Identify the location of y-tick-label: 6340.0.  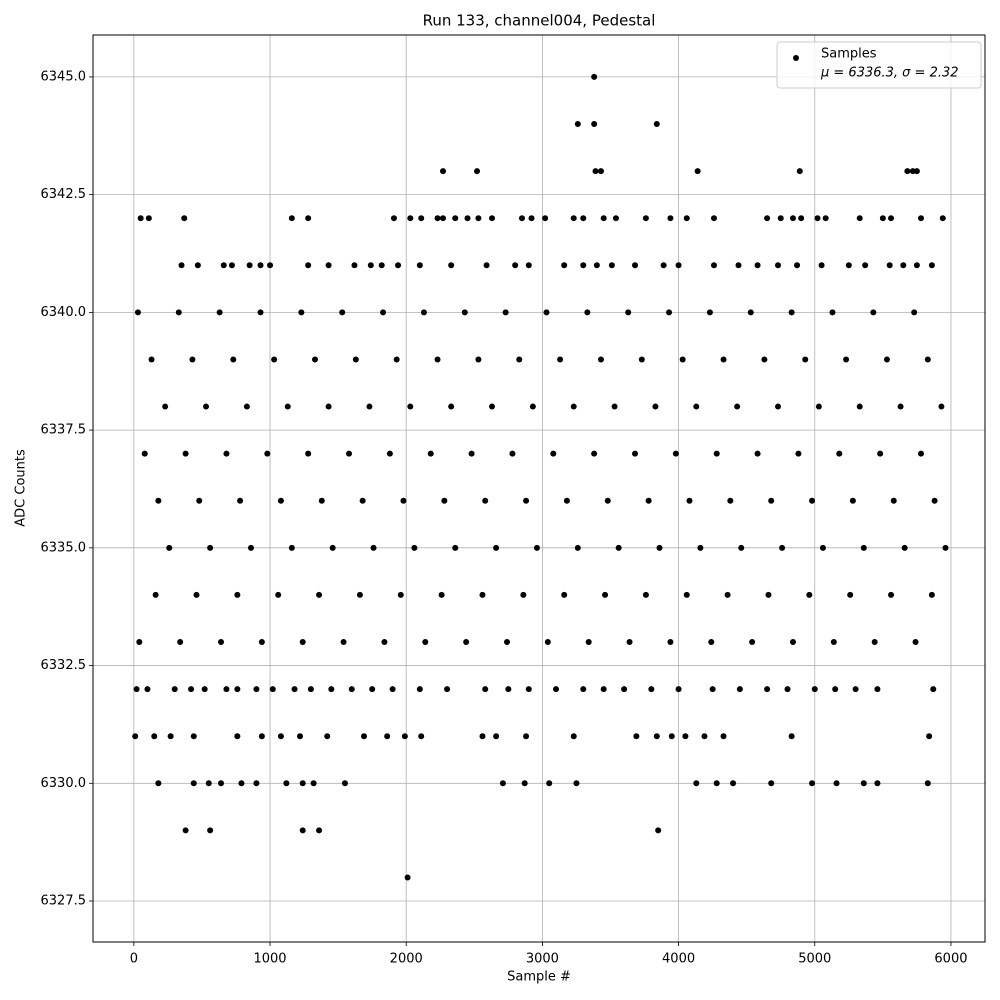
(64, 312).